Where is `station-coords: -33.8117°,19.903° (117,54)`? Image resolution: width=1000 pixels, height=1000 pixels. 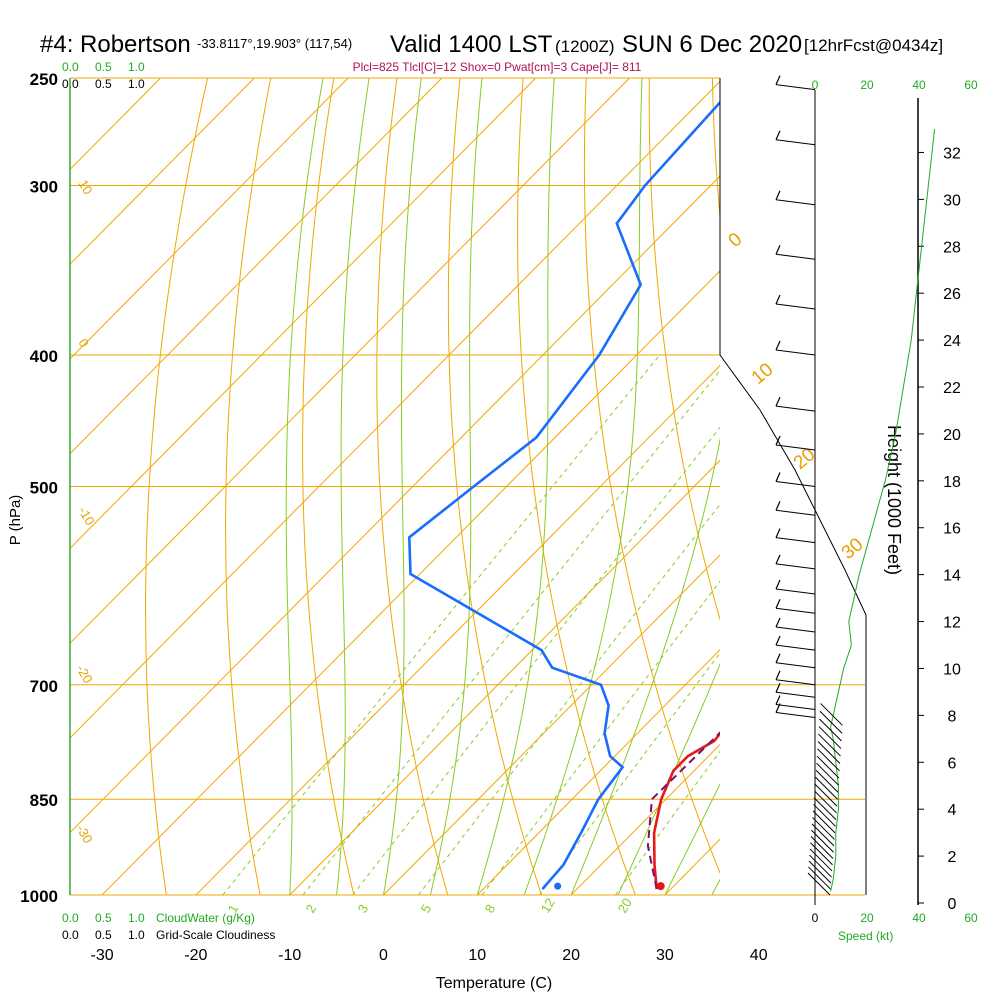 station-coords: -33.8117°,19.903° (117,54) is located at coordinates (274, 43).